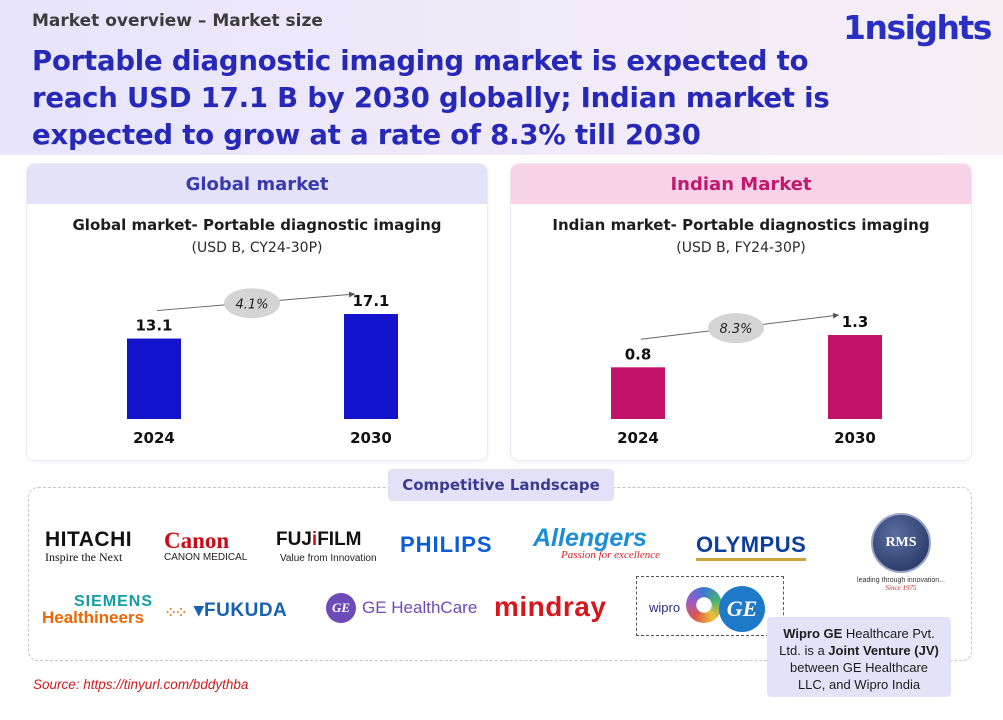 The width and height of the screenshot is (1003, 720). Describe the element at coordinates (610, 555) in the screenshot. I see `allengers-tagline: Passion for excellence` at that location.